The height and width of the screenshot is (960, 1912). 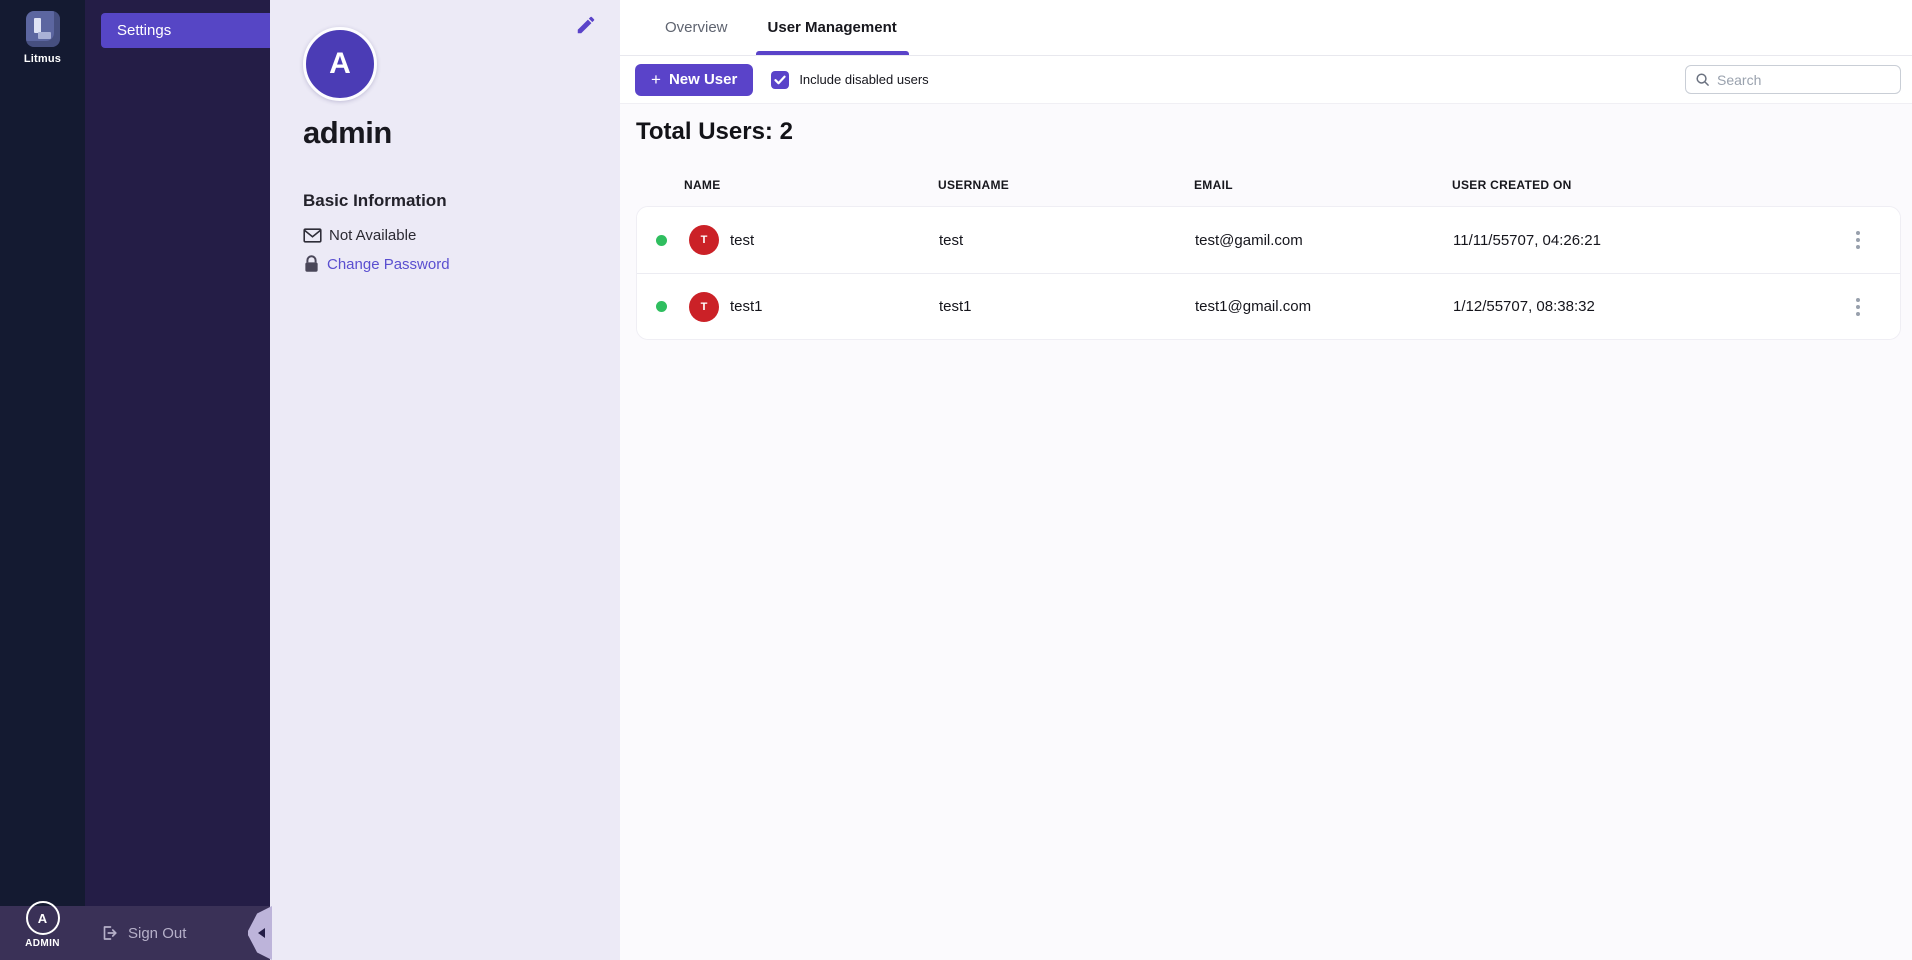 I want to click on sidebar-collapse-handle, so click(x=260, y=933).